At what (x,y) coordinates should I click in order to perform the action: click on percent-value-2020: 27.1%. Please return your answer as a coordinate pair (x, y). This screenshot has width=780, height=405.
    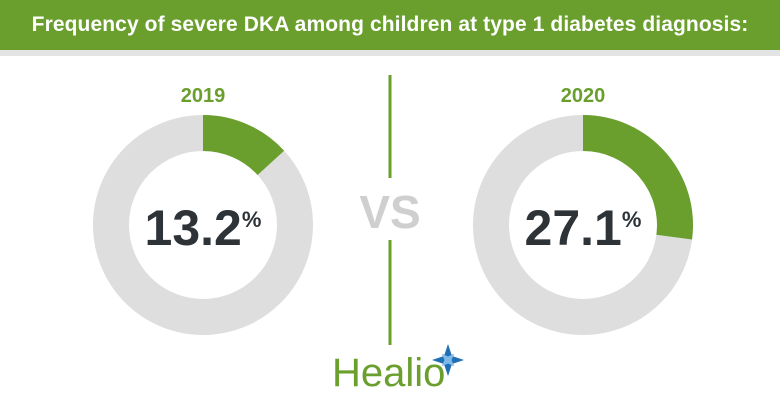
    Looking at the image, I should click on (583, 228).